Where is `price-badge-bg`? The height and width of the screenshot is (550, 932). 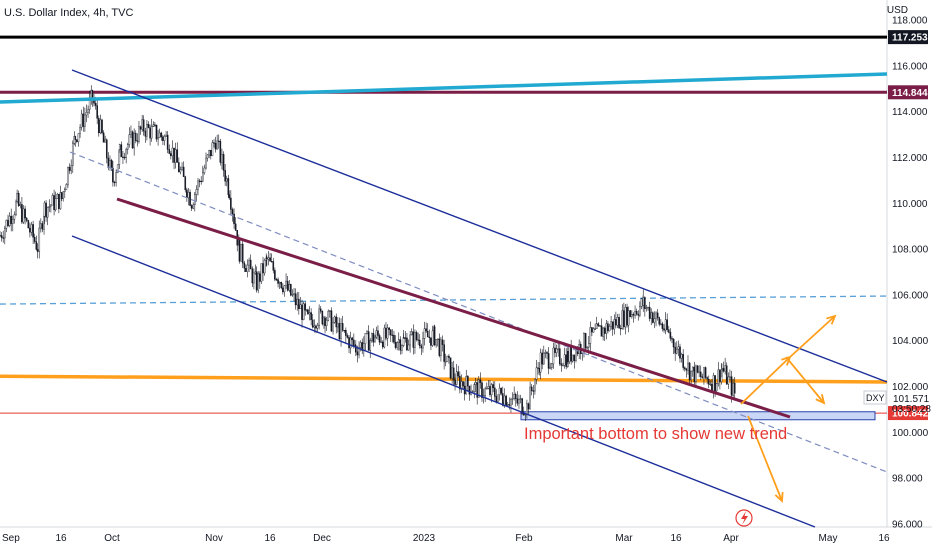
price-badge-bg is located at coordinates (908, 37).